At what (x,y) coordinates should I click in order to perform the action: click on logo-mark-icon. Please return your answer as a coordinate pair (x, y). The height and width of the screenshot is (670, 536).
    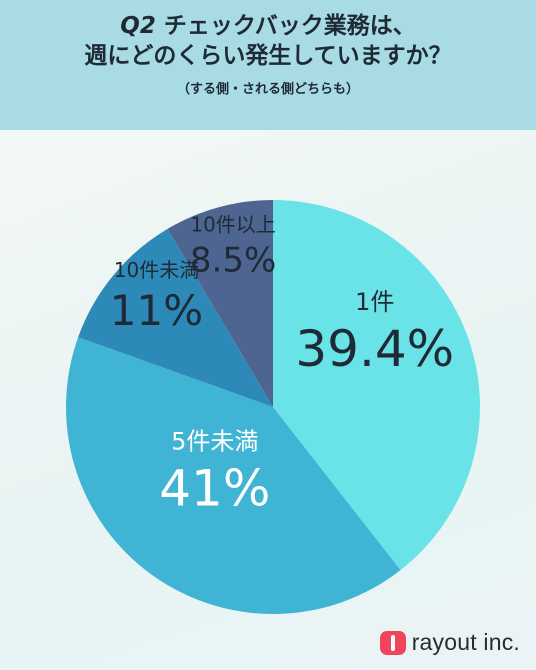
    Looking at the image, I should click on (392, 642).